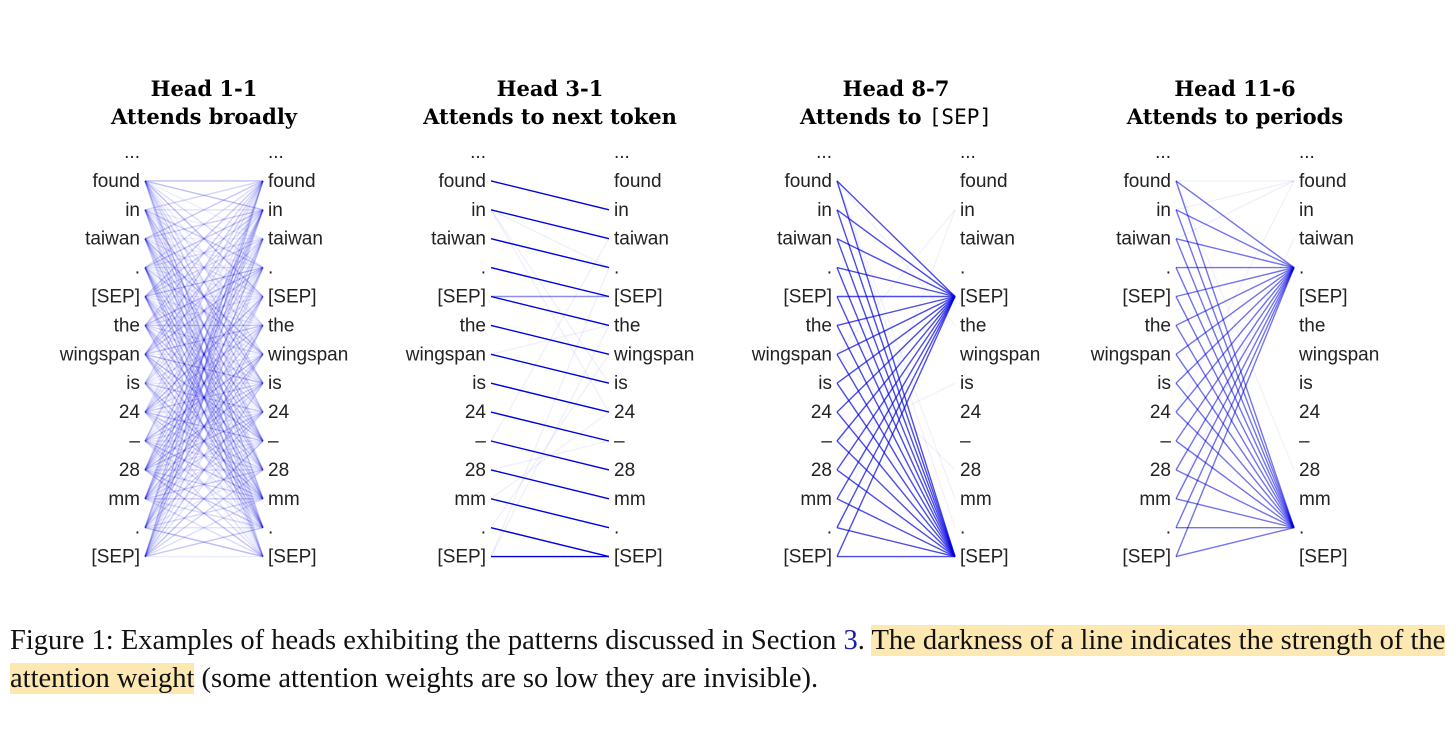 Image resolution: width=1456 pixels, height=729 pixels. Describe the element at coordinates (1304, 441) in the screenshot. I see `target-token: –` at that location.